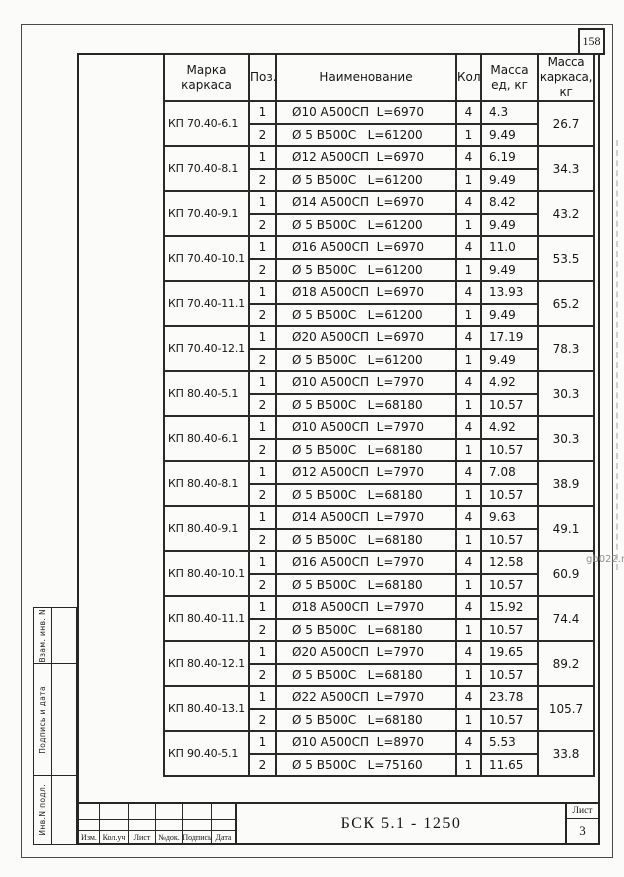 Image resolution: width=624 pixels, height=877 pixels. Describe the element at coordinates (509, 427) in the screenshot. I see `unit-mass-cell: 4.92` at that location.